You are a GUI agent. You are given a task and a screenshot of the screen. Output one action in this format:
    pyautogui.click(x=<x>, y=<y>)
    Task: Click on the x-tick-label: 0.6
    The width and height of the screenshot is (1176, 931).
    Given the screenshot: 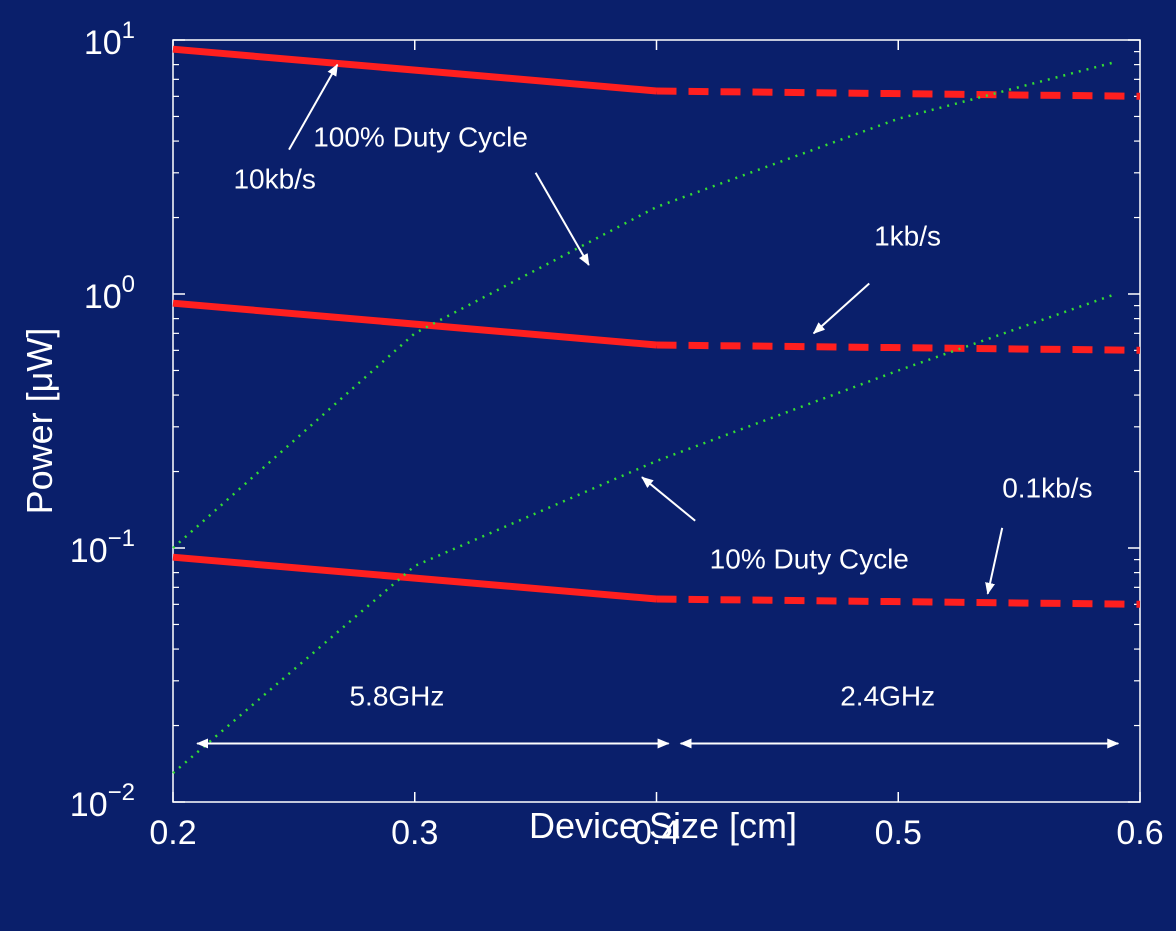 What is the action you would take?
    pyautogui.click(x=1139, y=833)
    